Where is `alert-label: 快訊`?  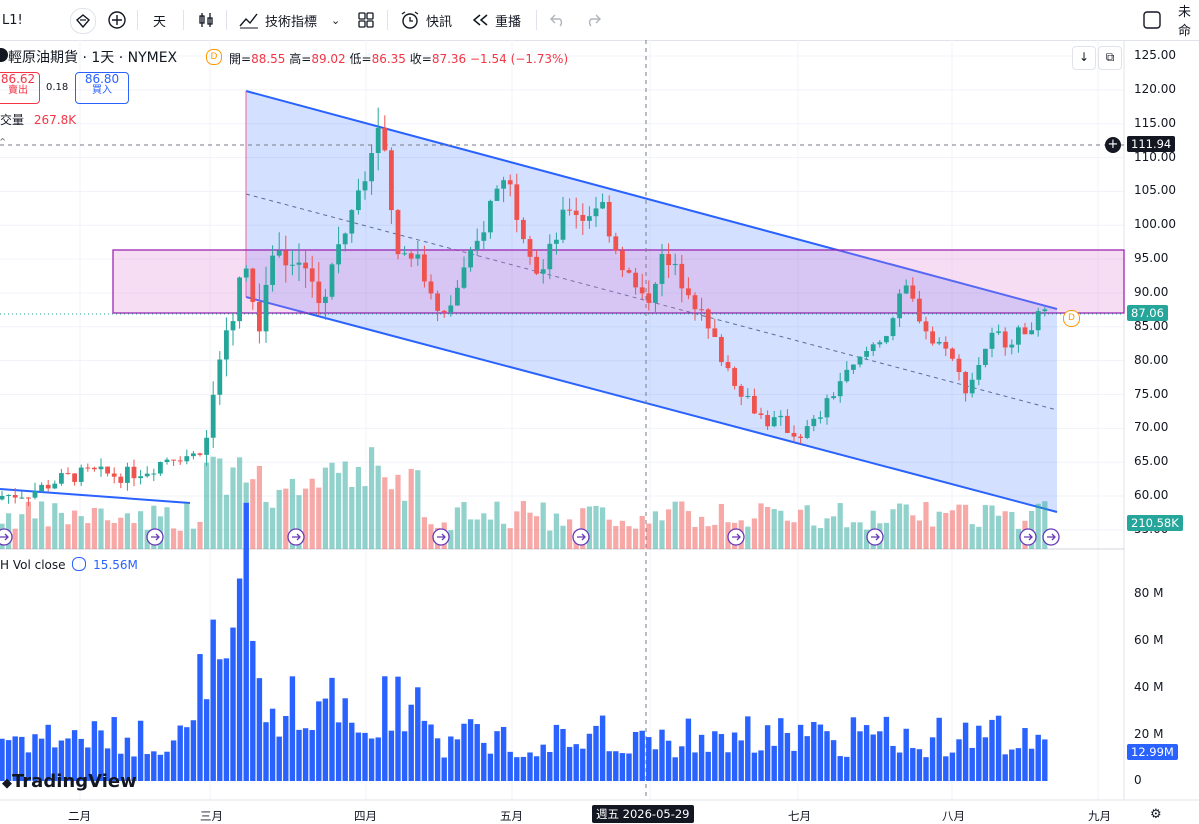
alert-label: 快訊 is located at coordinates (439, 22).